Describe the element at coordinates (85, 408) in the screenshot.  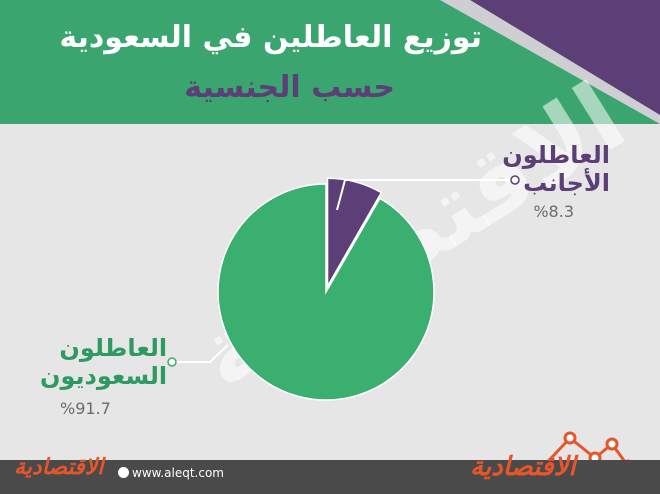
I see `value-saudi-unemployed: %91.7` at that location.